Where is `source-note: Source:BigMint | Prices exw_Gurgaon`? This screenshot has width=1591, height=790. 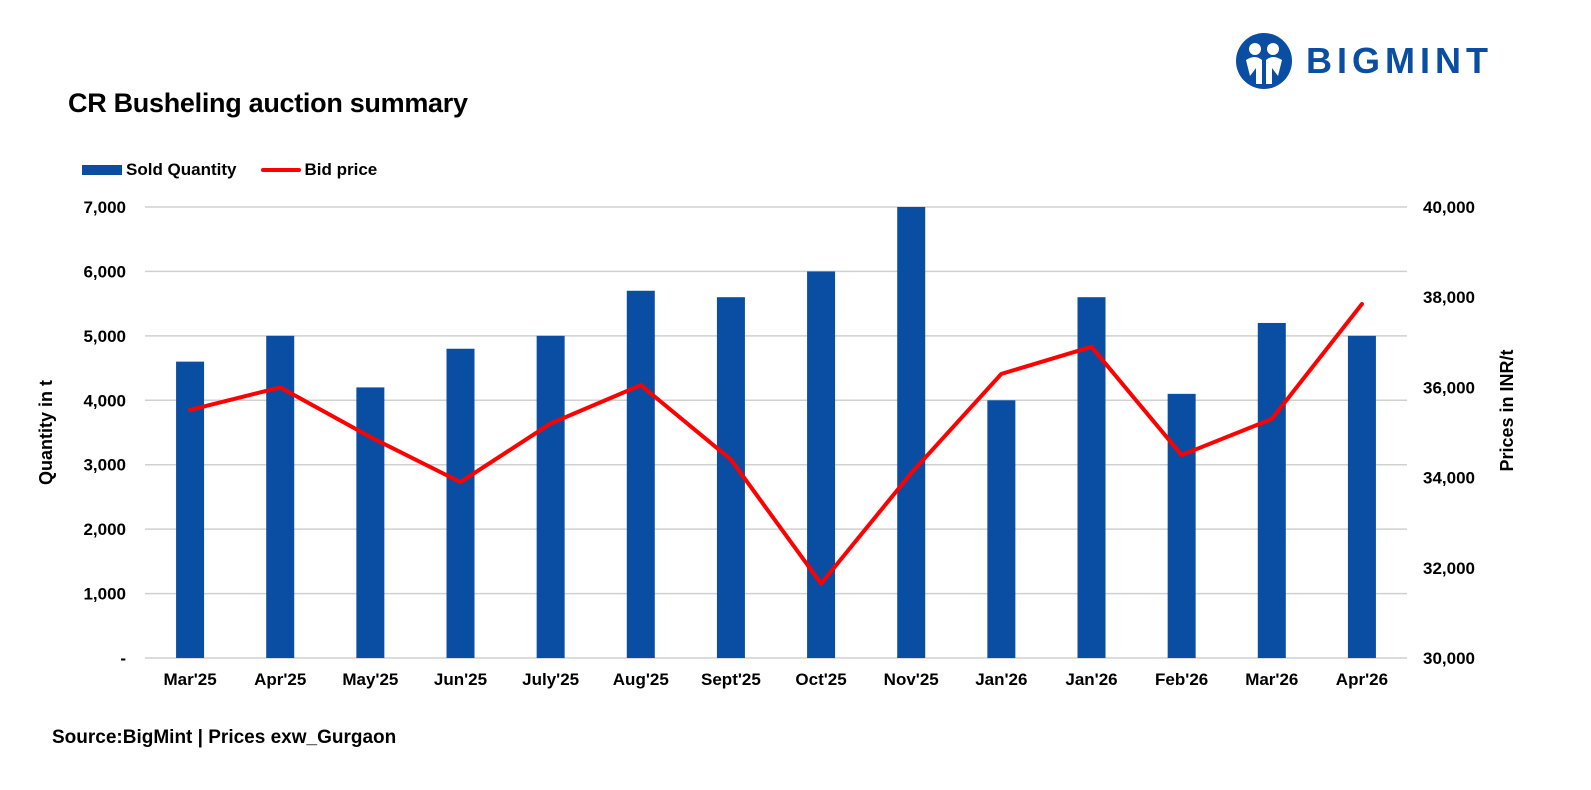 source-note: Source:BigMint | Prices exw_Gurgaon is located at coordinates (224, 737).